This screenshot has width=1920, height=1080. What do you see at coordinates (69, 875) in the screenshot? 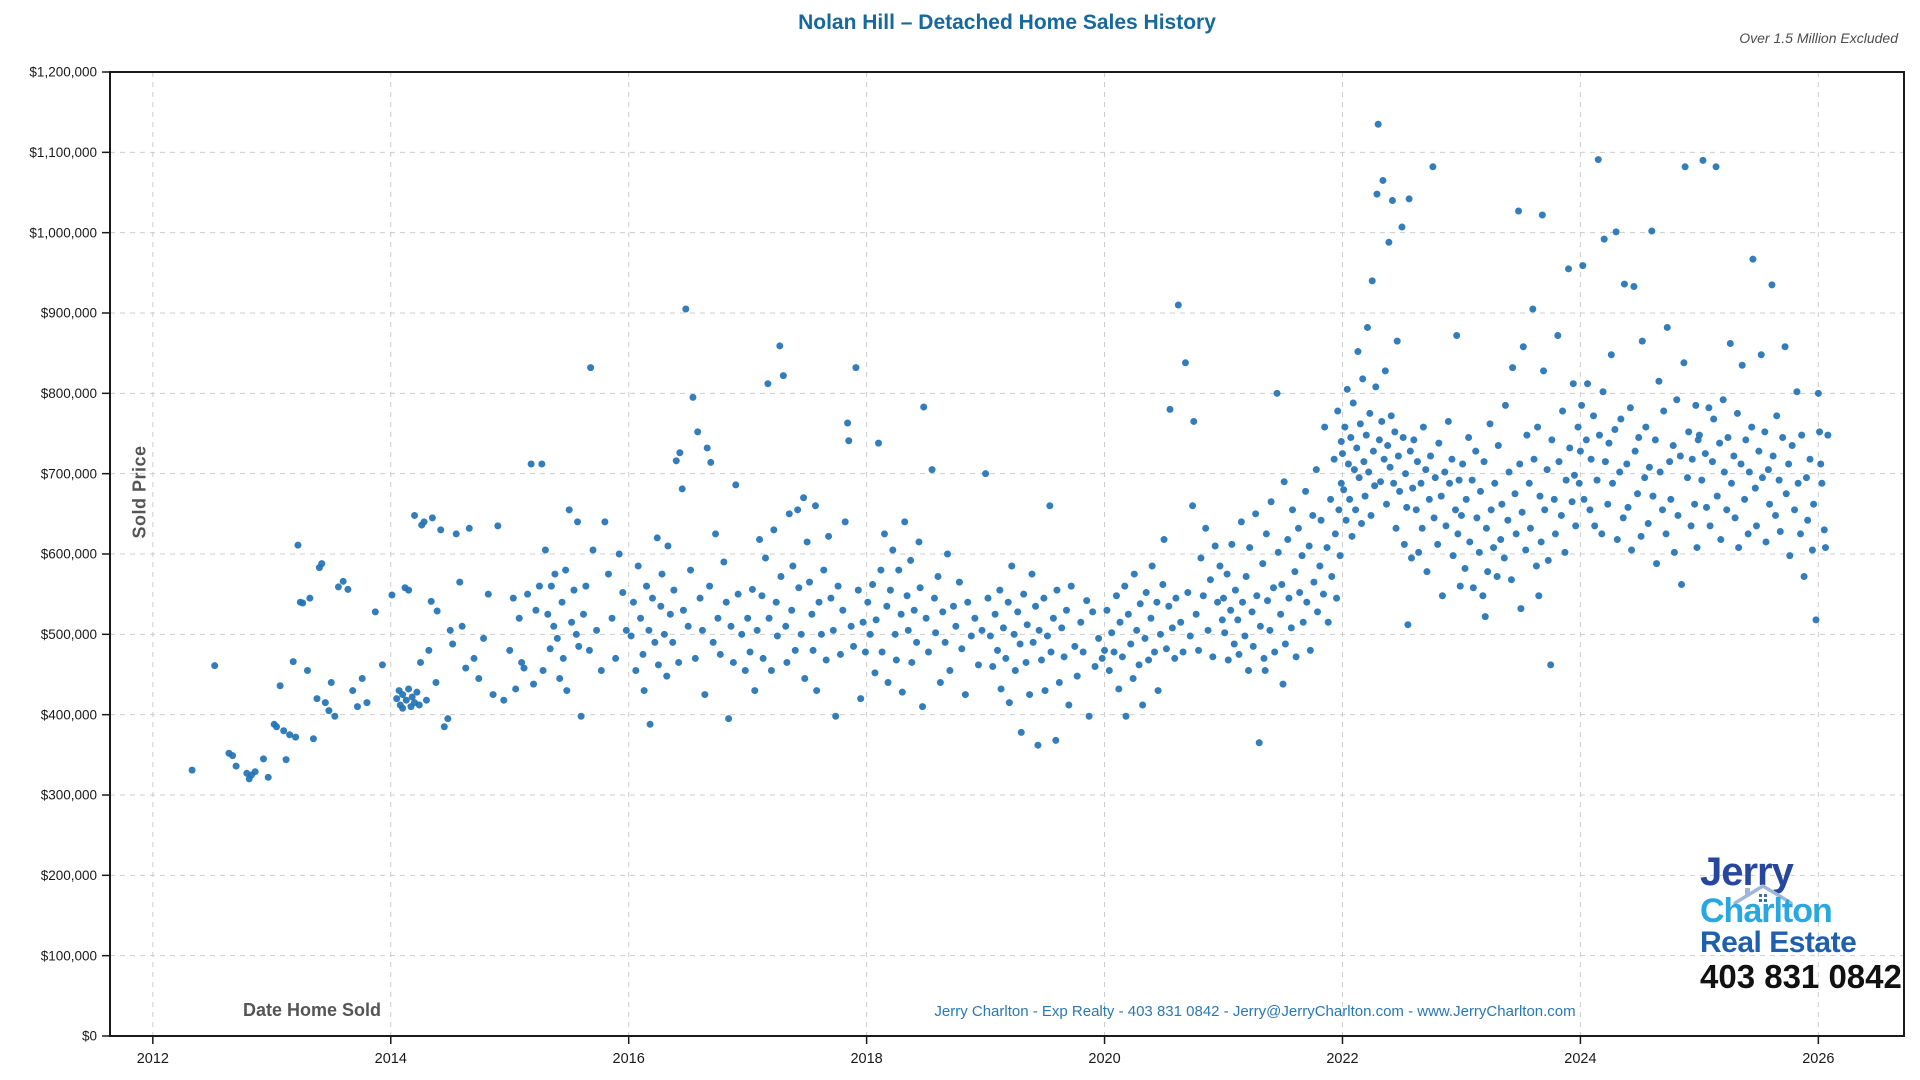
I see `y-tick-label: $200,000` at bounding box center [69, 875].